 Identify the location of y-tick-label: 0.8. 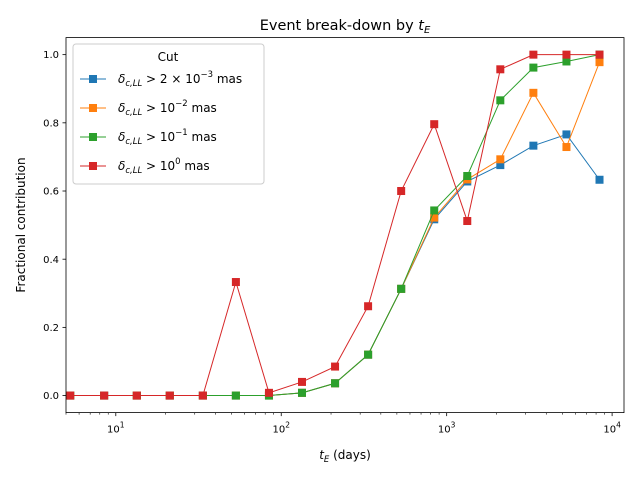
(51, 123).